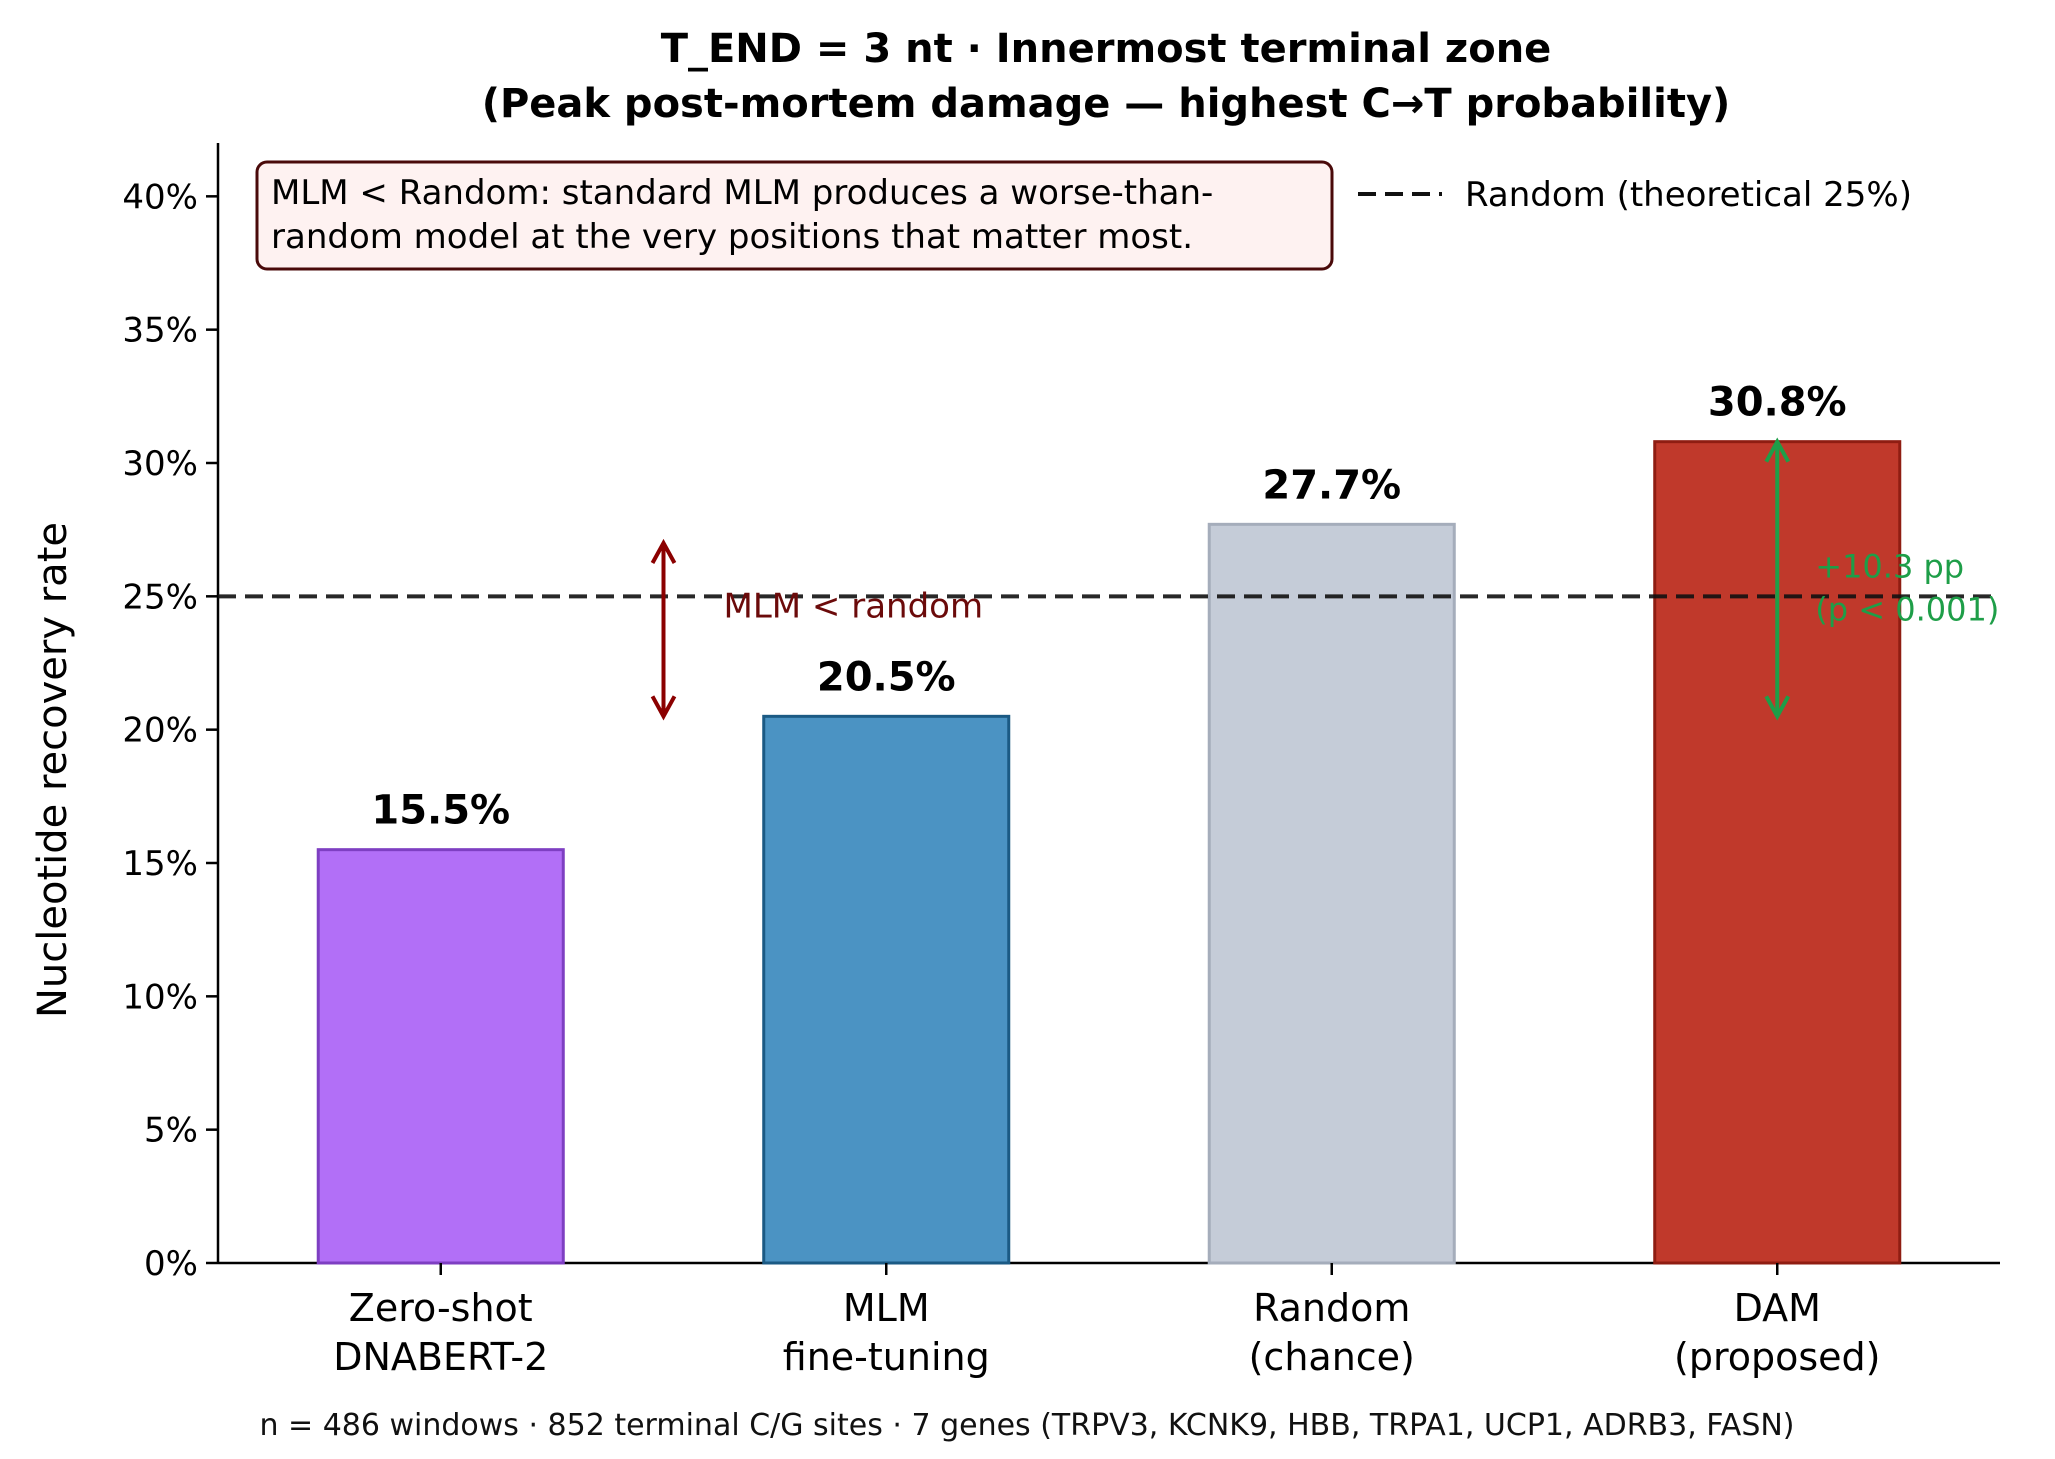 This screenshot has height=1459, width=2055. What do you see at coordinates (1777, 1308) in the screenshot?
I see `x-tick-label: DAM` at bounding box center [1777, 1308].